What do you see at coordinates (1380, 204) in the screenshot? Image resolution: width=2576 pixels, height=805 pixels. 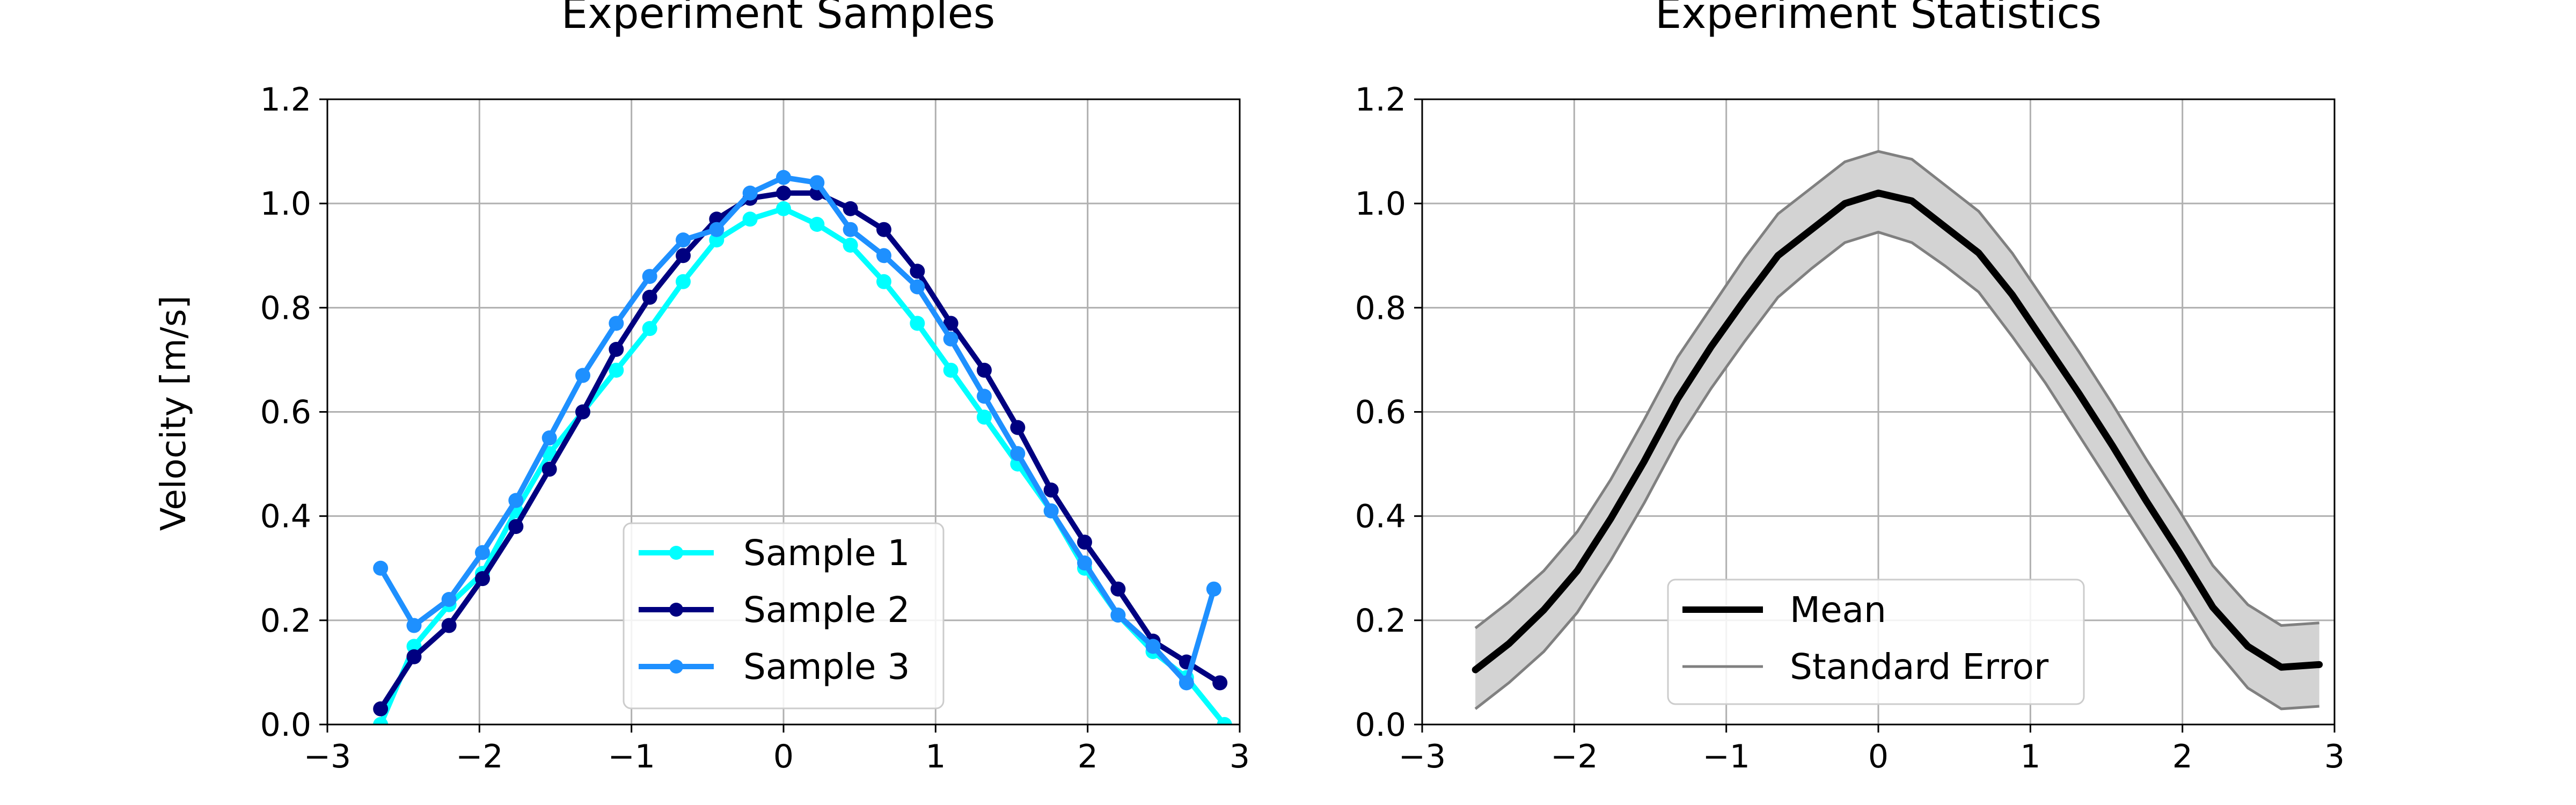 I see `statistics-y-tick-label: 1.0` at bounding box center [1380, 204].